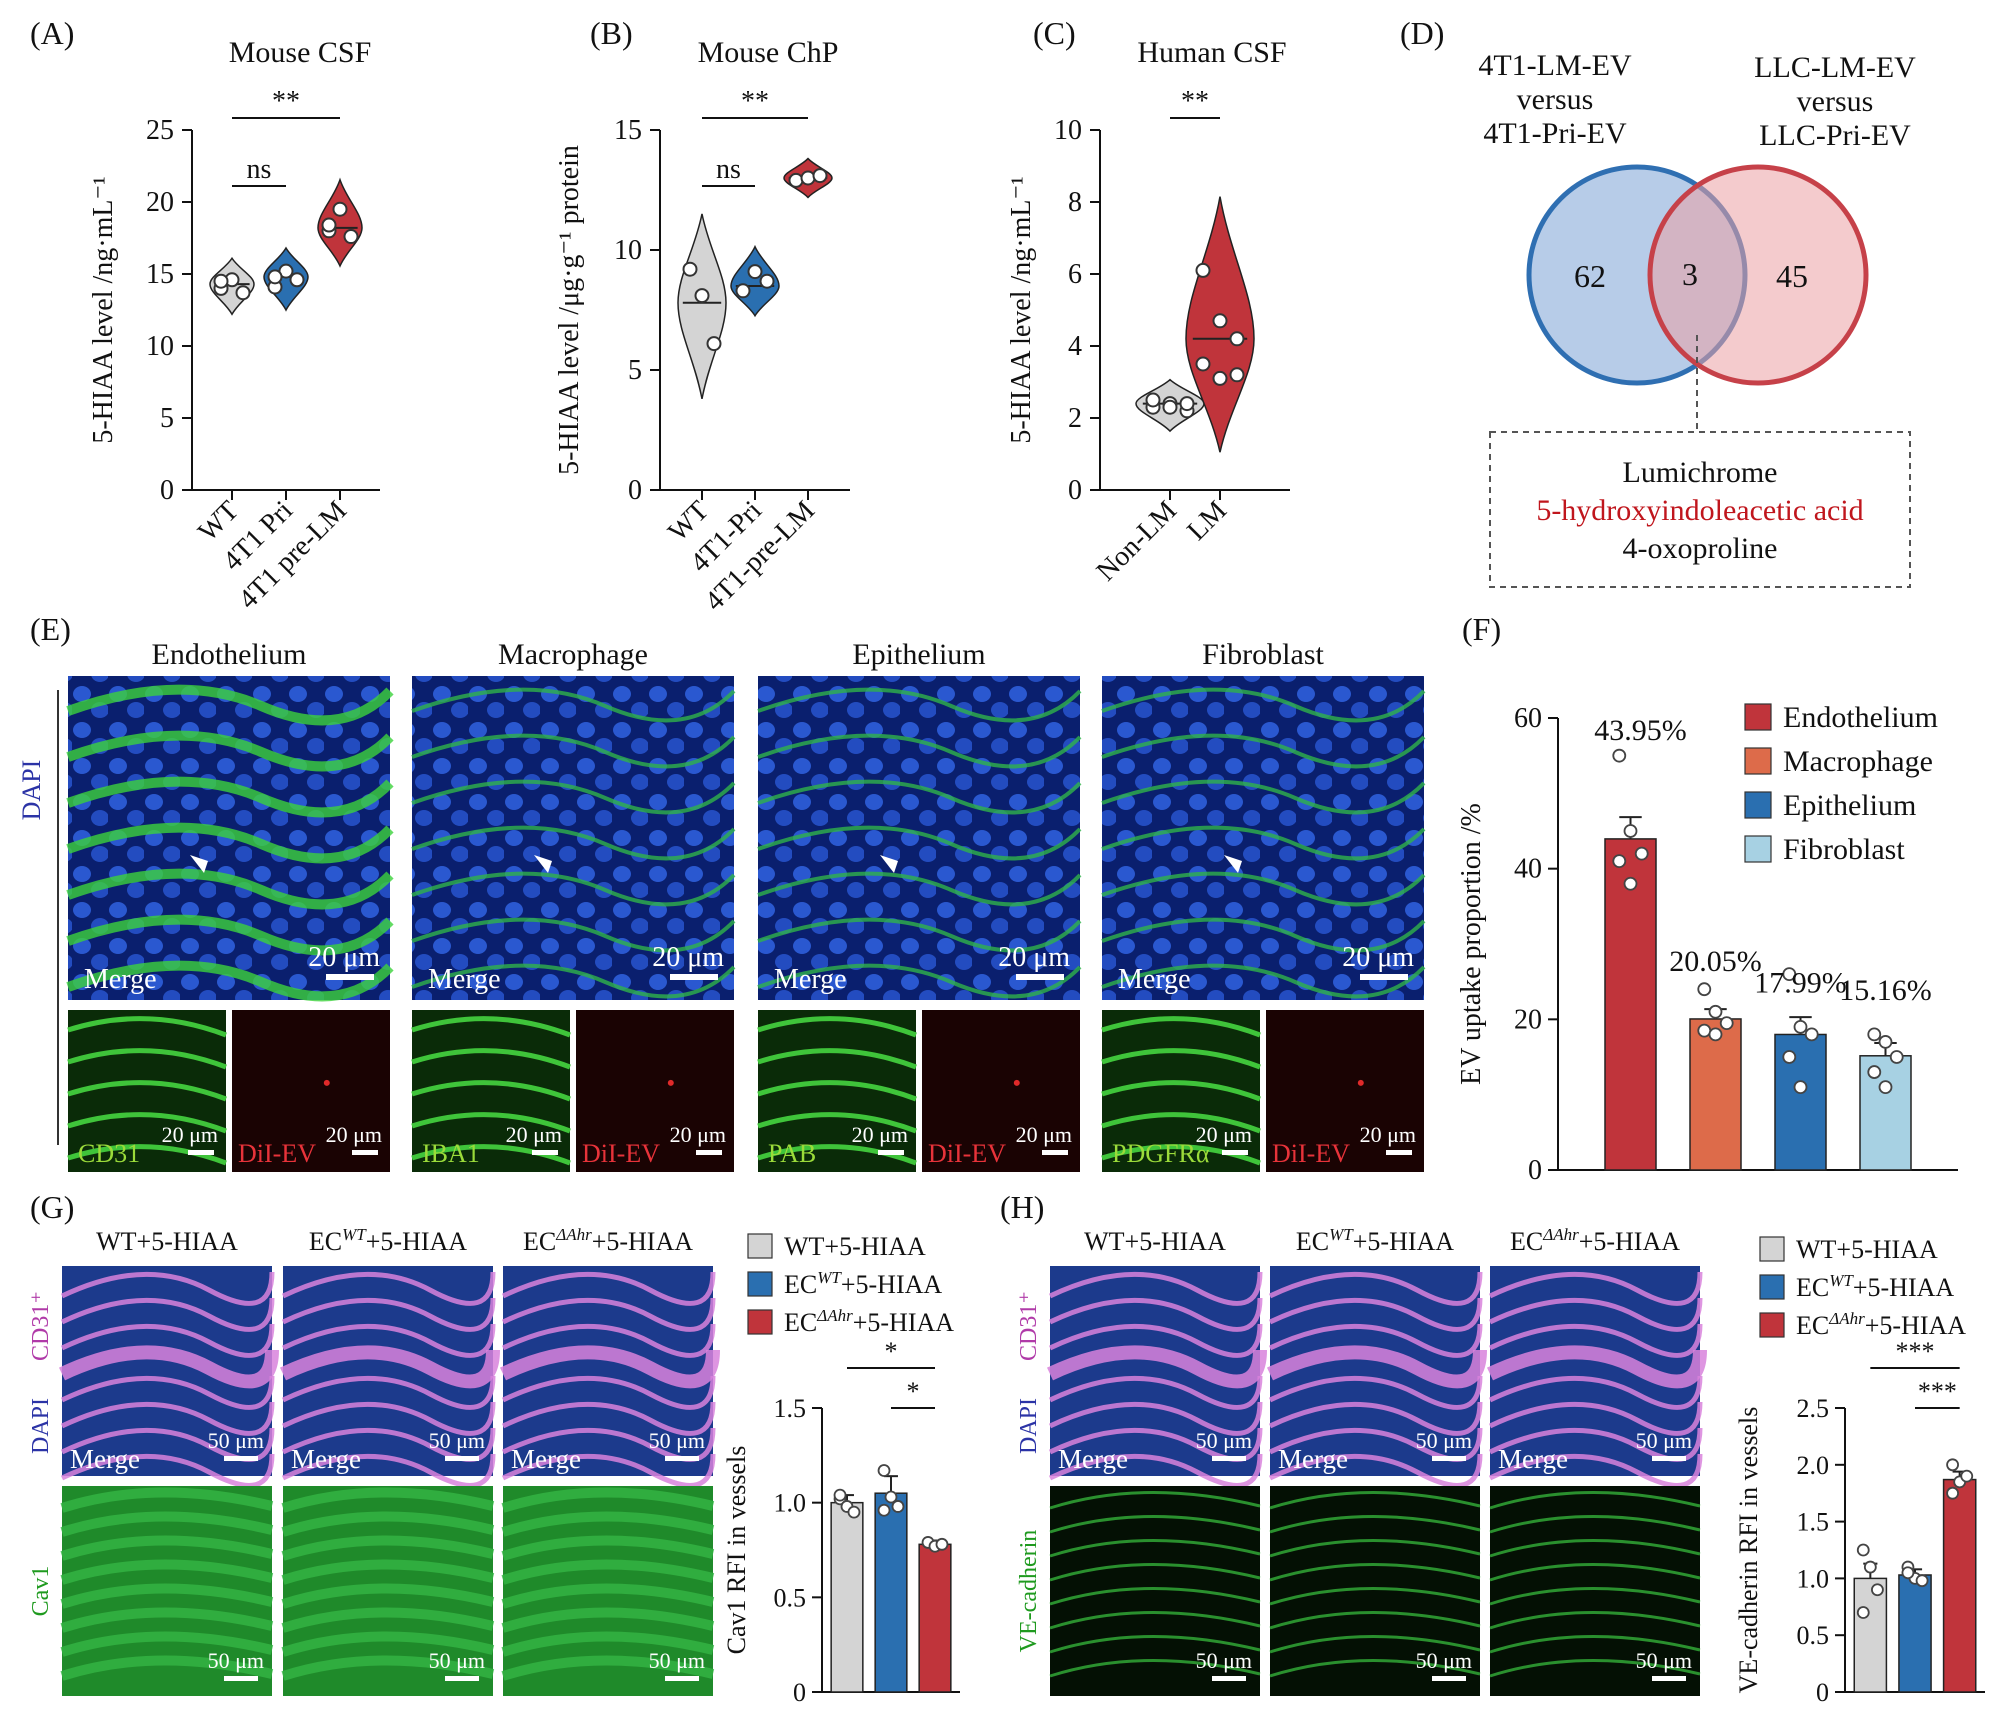 The image size is (2010, 1709). What do you see at coordinates (1471, 944) in the screenshot?
I see `y-axis-label: EV uptake proportion /%` at bounding box center [1471, 944].